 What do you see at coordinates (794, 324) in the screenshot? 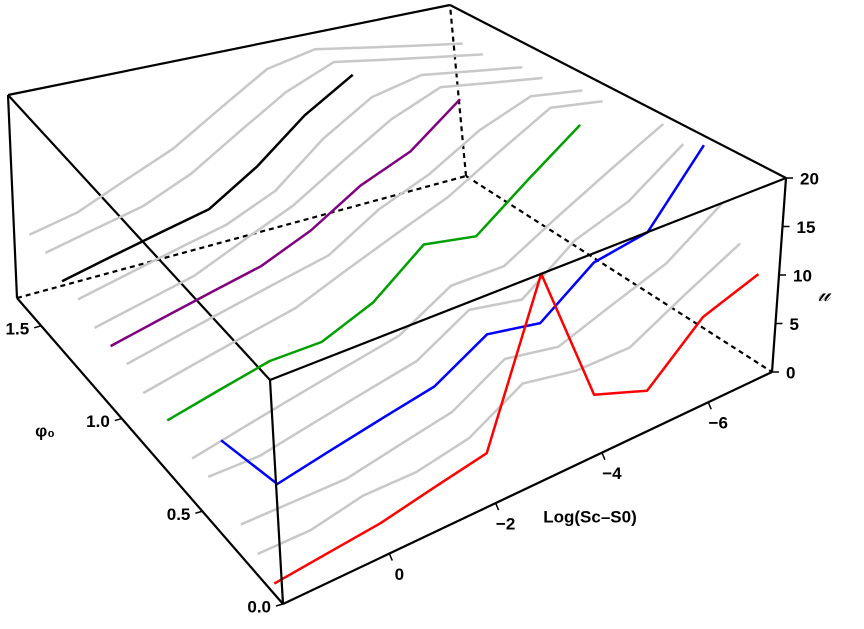
I see `u-tick-label: 5` at bounding box center [794, 324].